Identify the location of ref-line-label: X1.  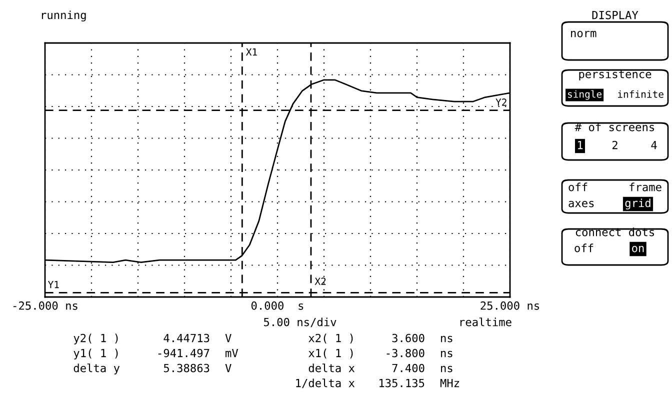
(251, 52).